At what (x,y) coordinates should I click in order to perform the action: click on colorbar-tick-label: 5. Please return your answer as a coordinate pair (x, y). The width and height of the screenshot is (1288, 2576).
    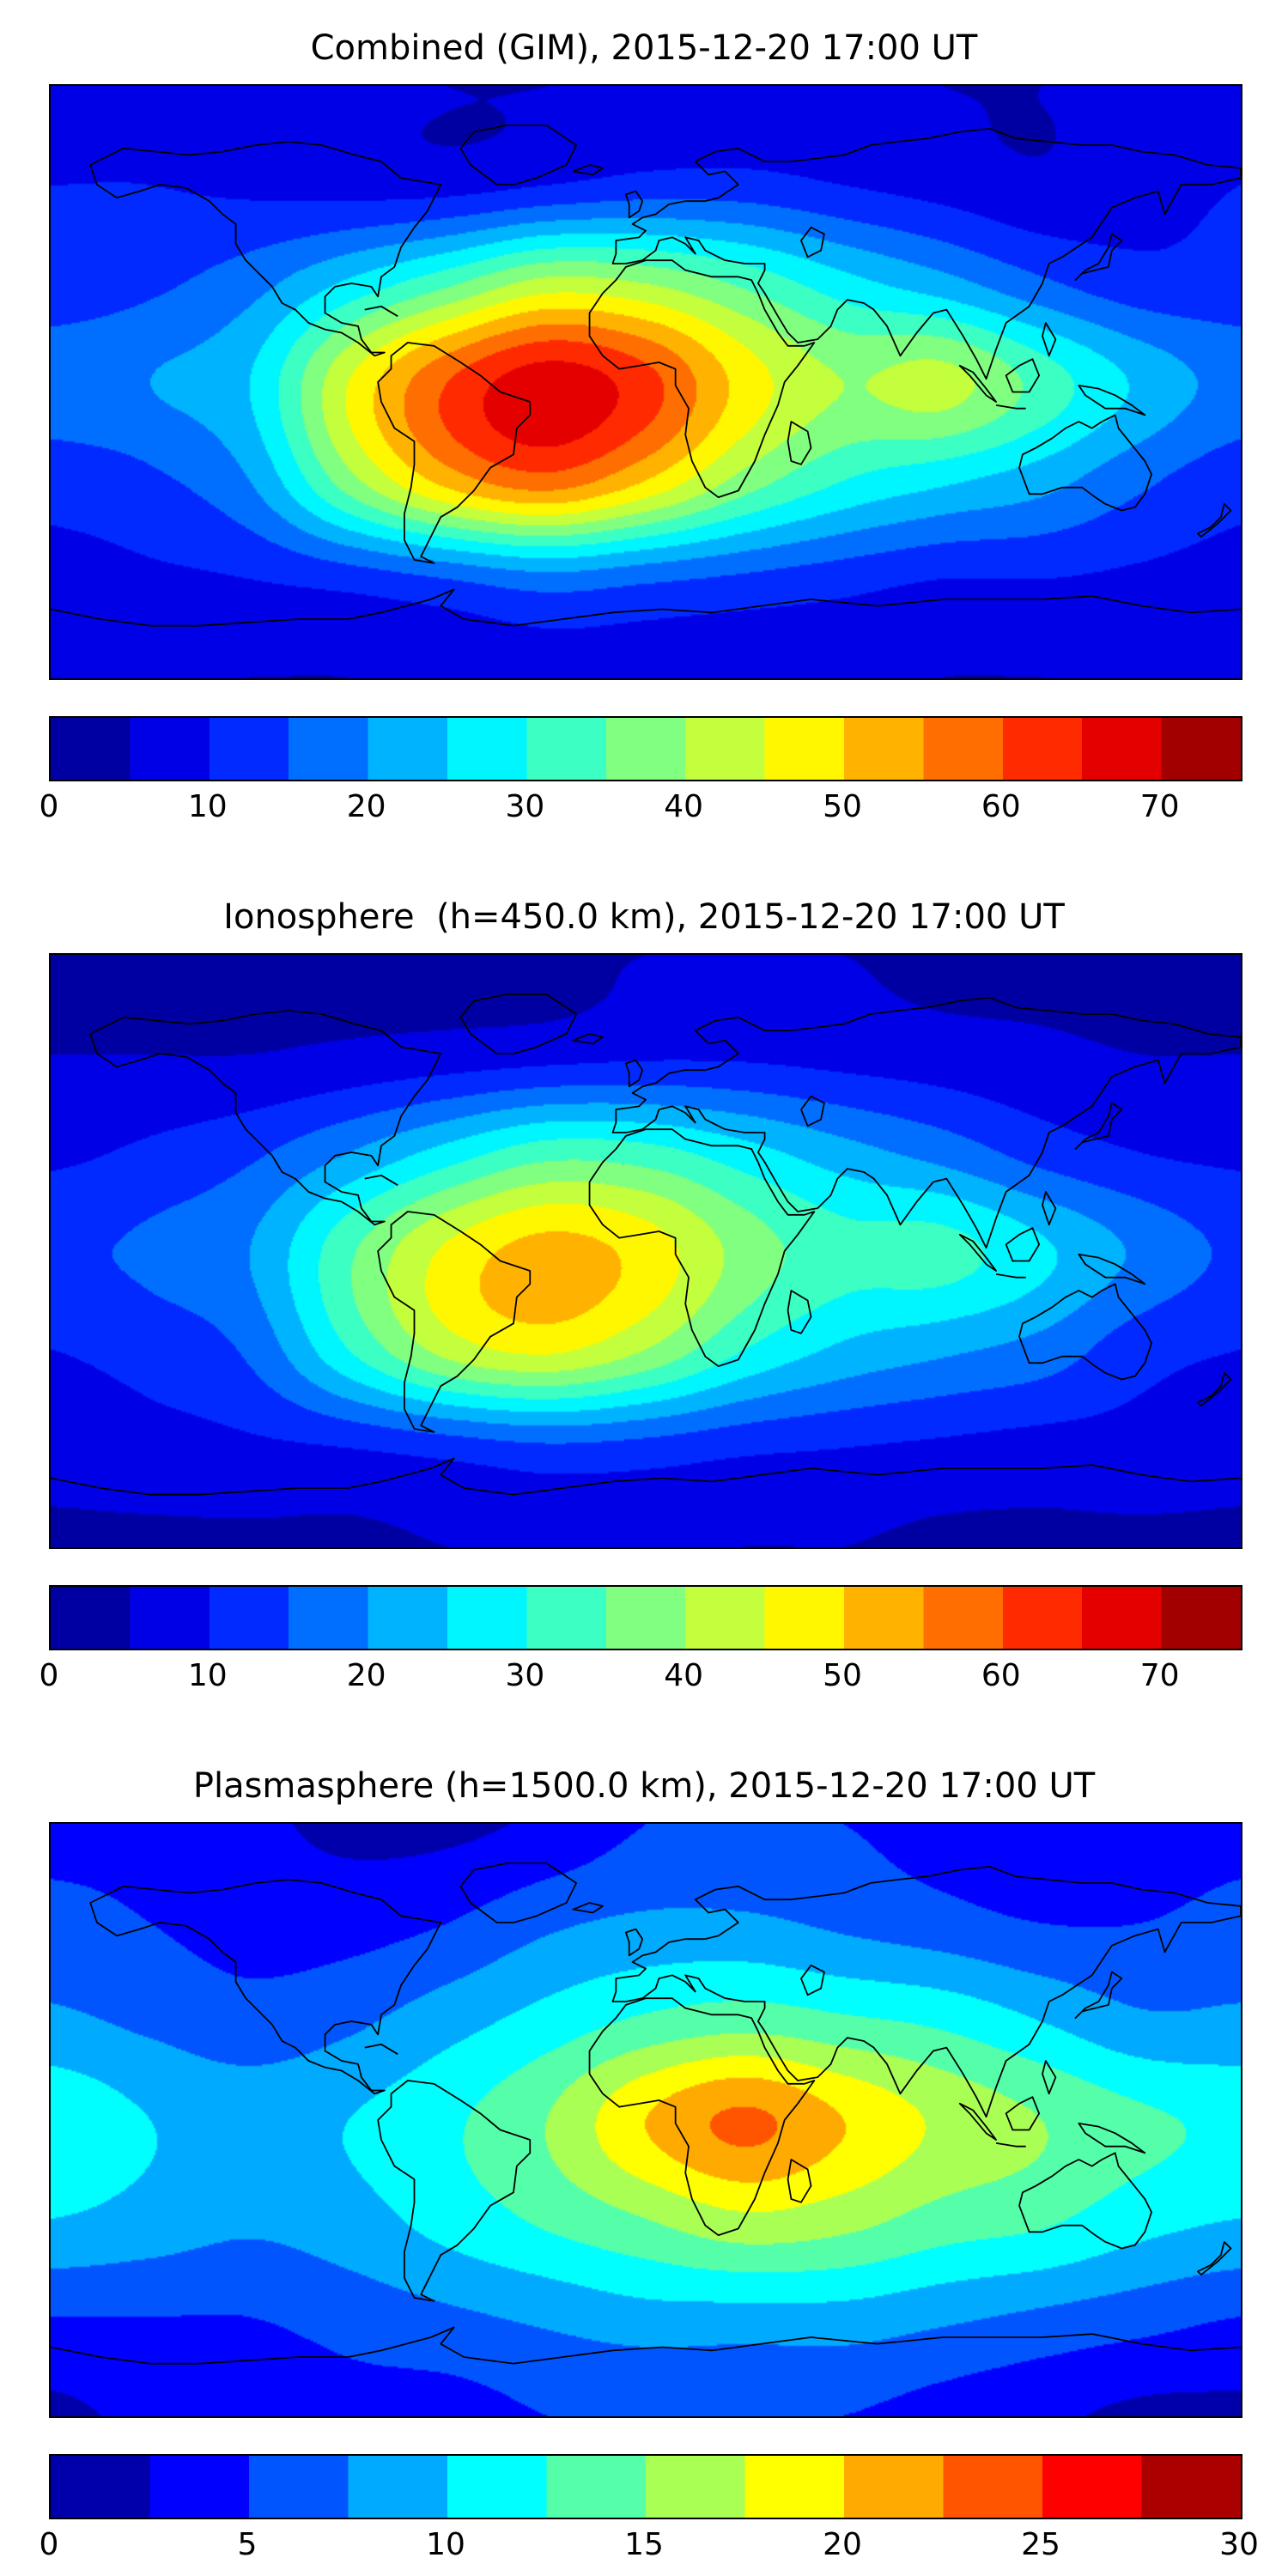
    Looking at the image, I should click on (248, 2544).